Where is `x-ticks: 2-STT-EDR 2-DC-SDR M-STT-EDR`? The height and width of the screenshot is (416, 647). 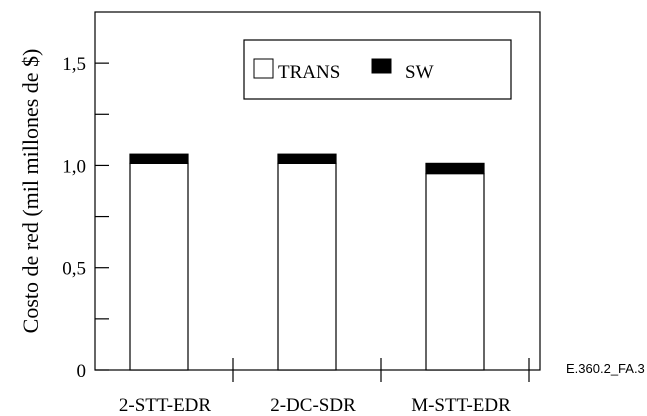 x-ticks: 2-STT-EDR 2-DC-SDR M-STT-EDR is located at coordinates (324, 387).